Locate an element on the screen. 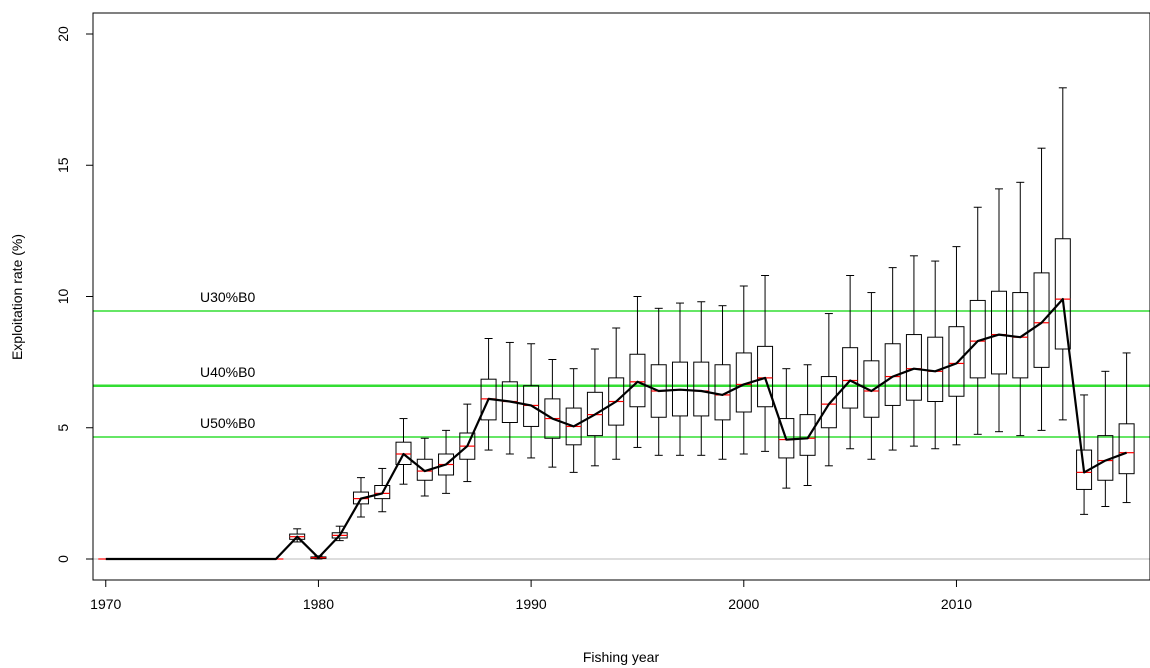 This screenshot has width=1150, height=668. reference-label-u50pctb0: U50%B0 is located at coordinates (227, 423).